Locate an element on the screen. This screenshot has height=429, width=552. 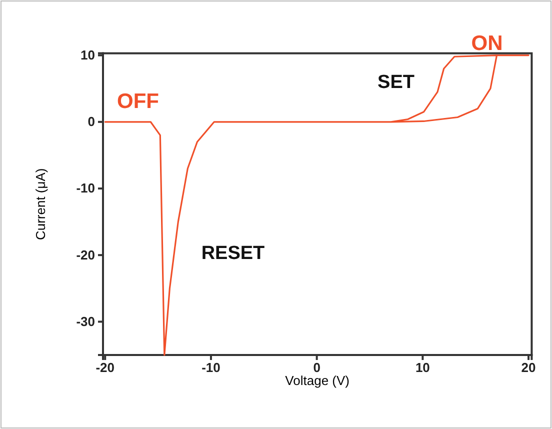
x-tick-label: -10 is located at coordinates (211, 368).